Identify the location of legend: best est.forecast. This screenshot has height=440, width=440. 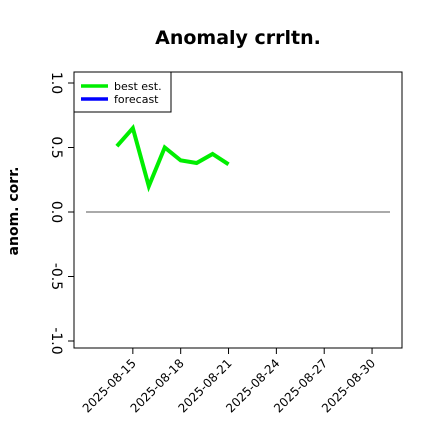
(122, 92).